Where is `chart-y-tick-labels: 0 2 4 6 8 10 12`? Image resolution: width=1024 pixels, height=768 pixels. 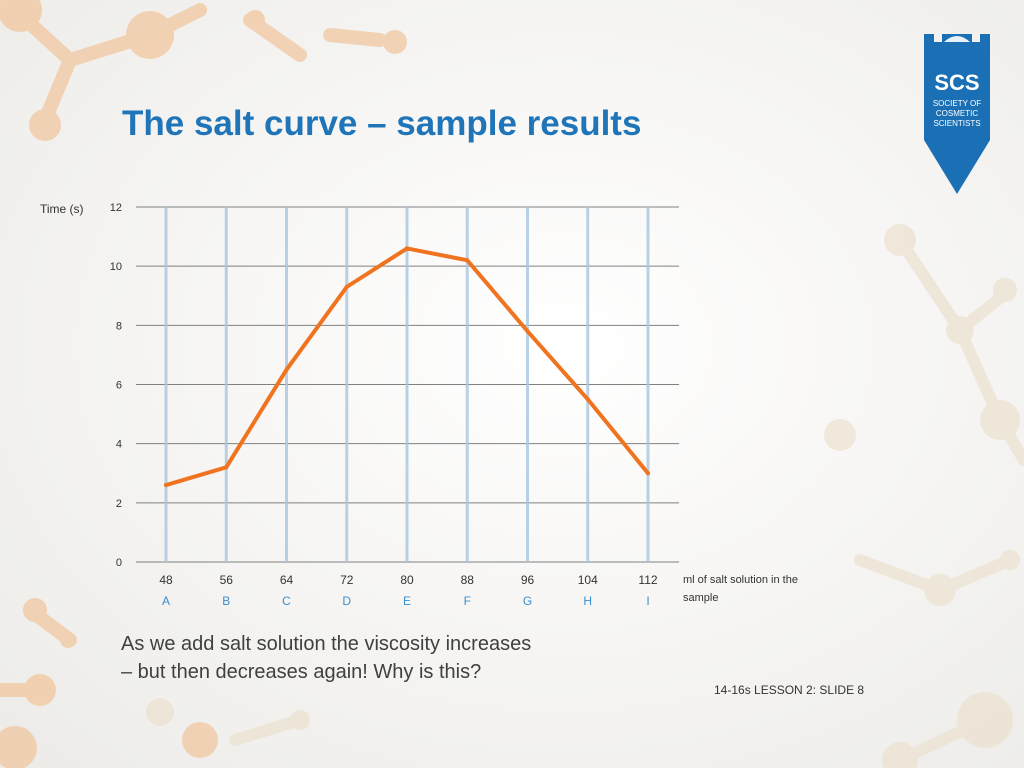 chart-y-tick-labels: 0 2 4 6 8 10 12 is located at coordinates (116, 385).